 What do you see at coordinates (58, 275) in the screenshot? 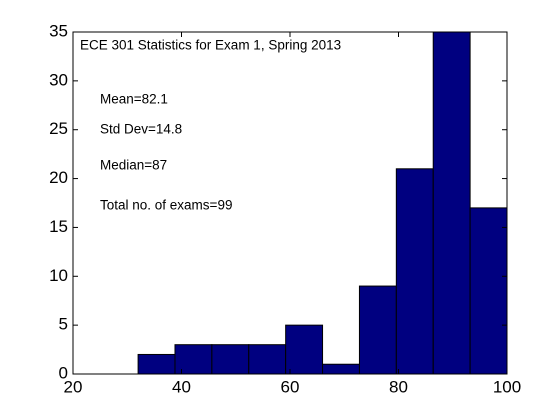
I see `y-tick-label: 10` at bounding box center [58, 275].